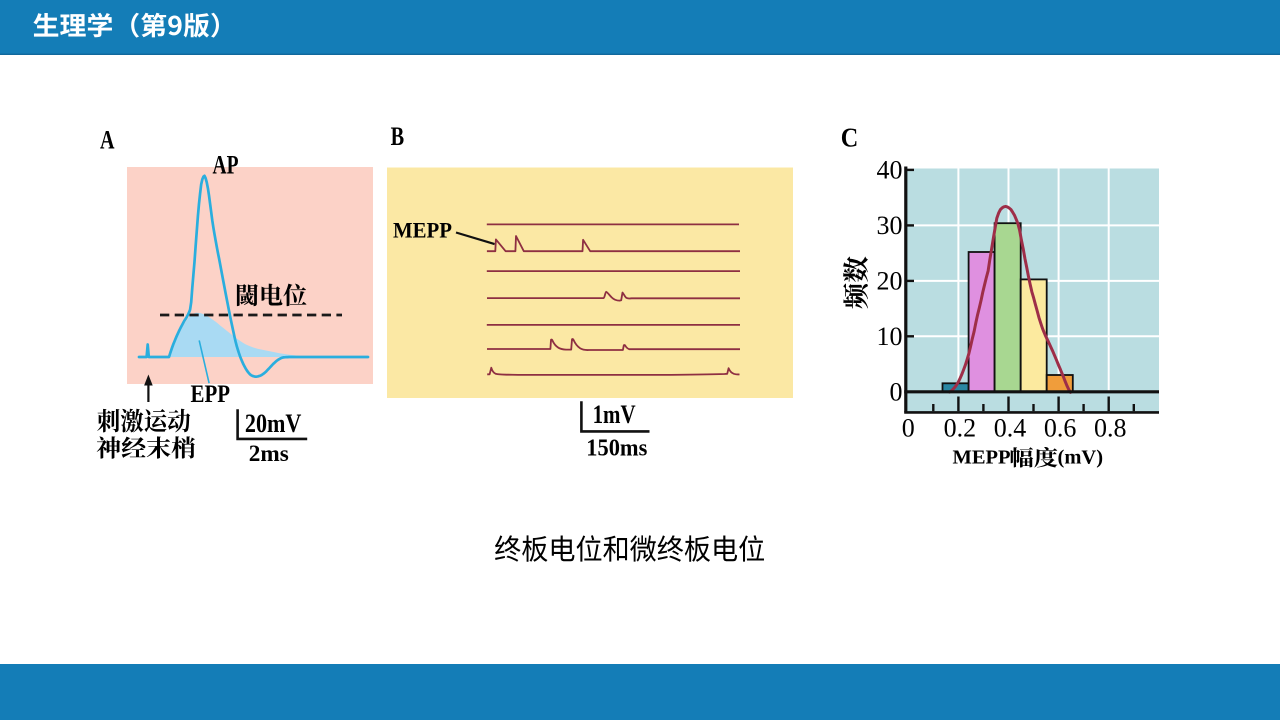  I want to click on svg-text: 150ms, so click(616, 448).